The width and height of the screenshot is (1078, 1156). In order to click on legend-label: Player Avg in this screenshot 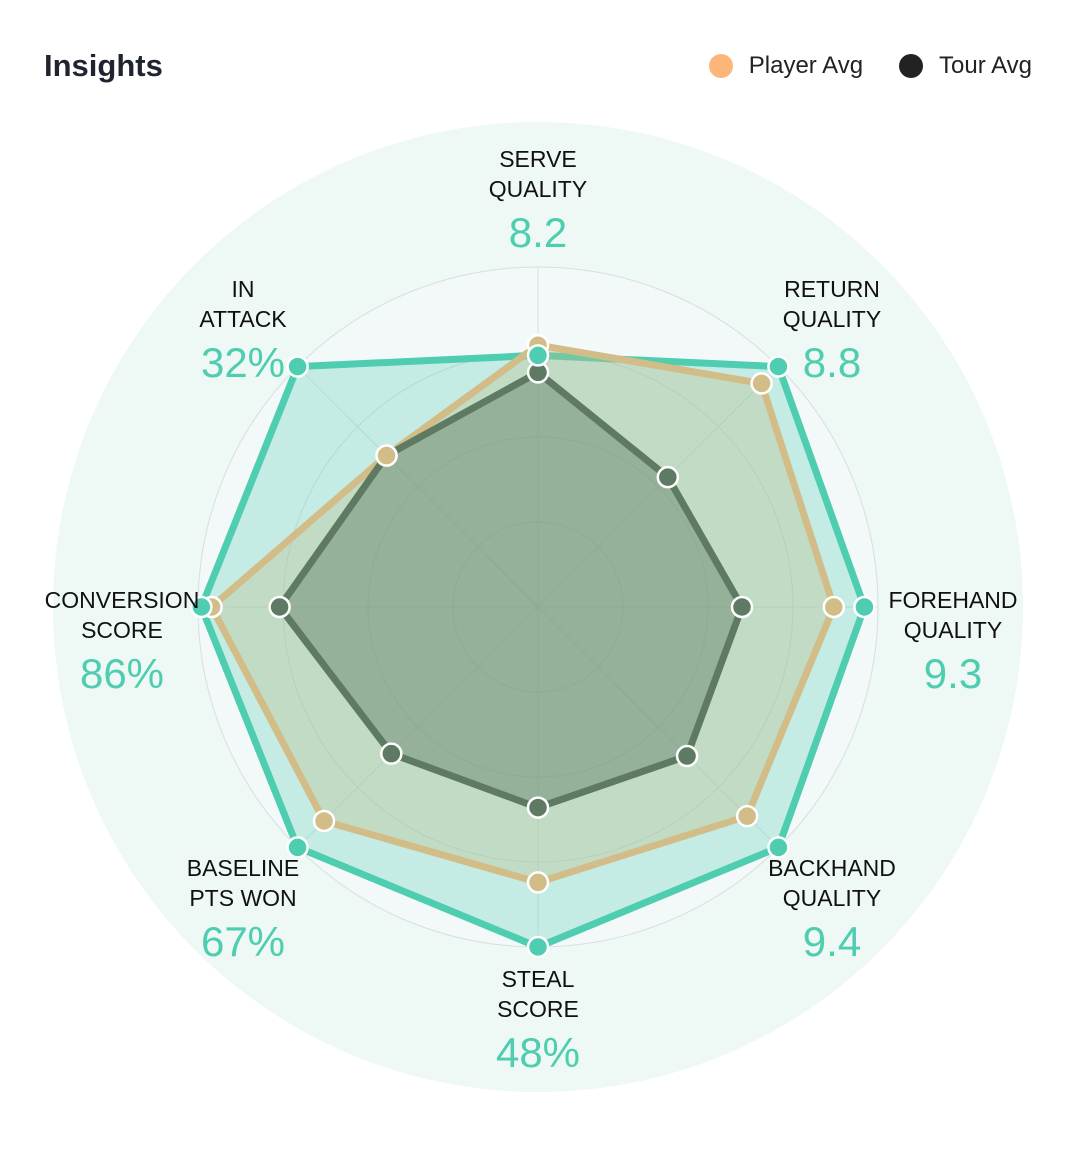, I will do `click(806, 65)`.